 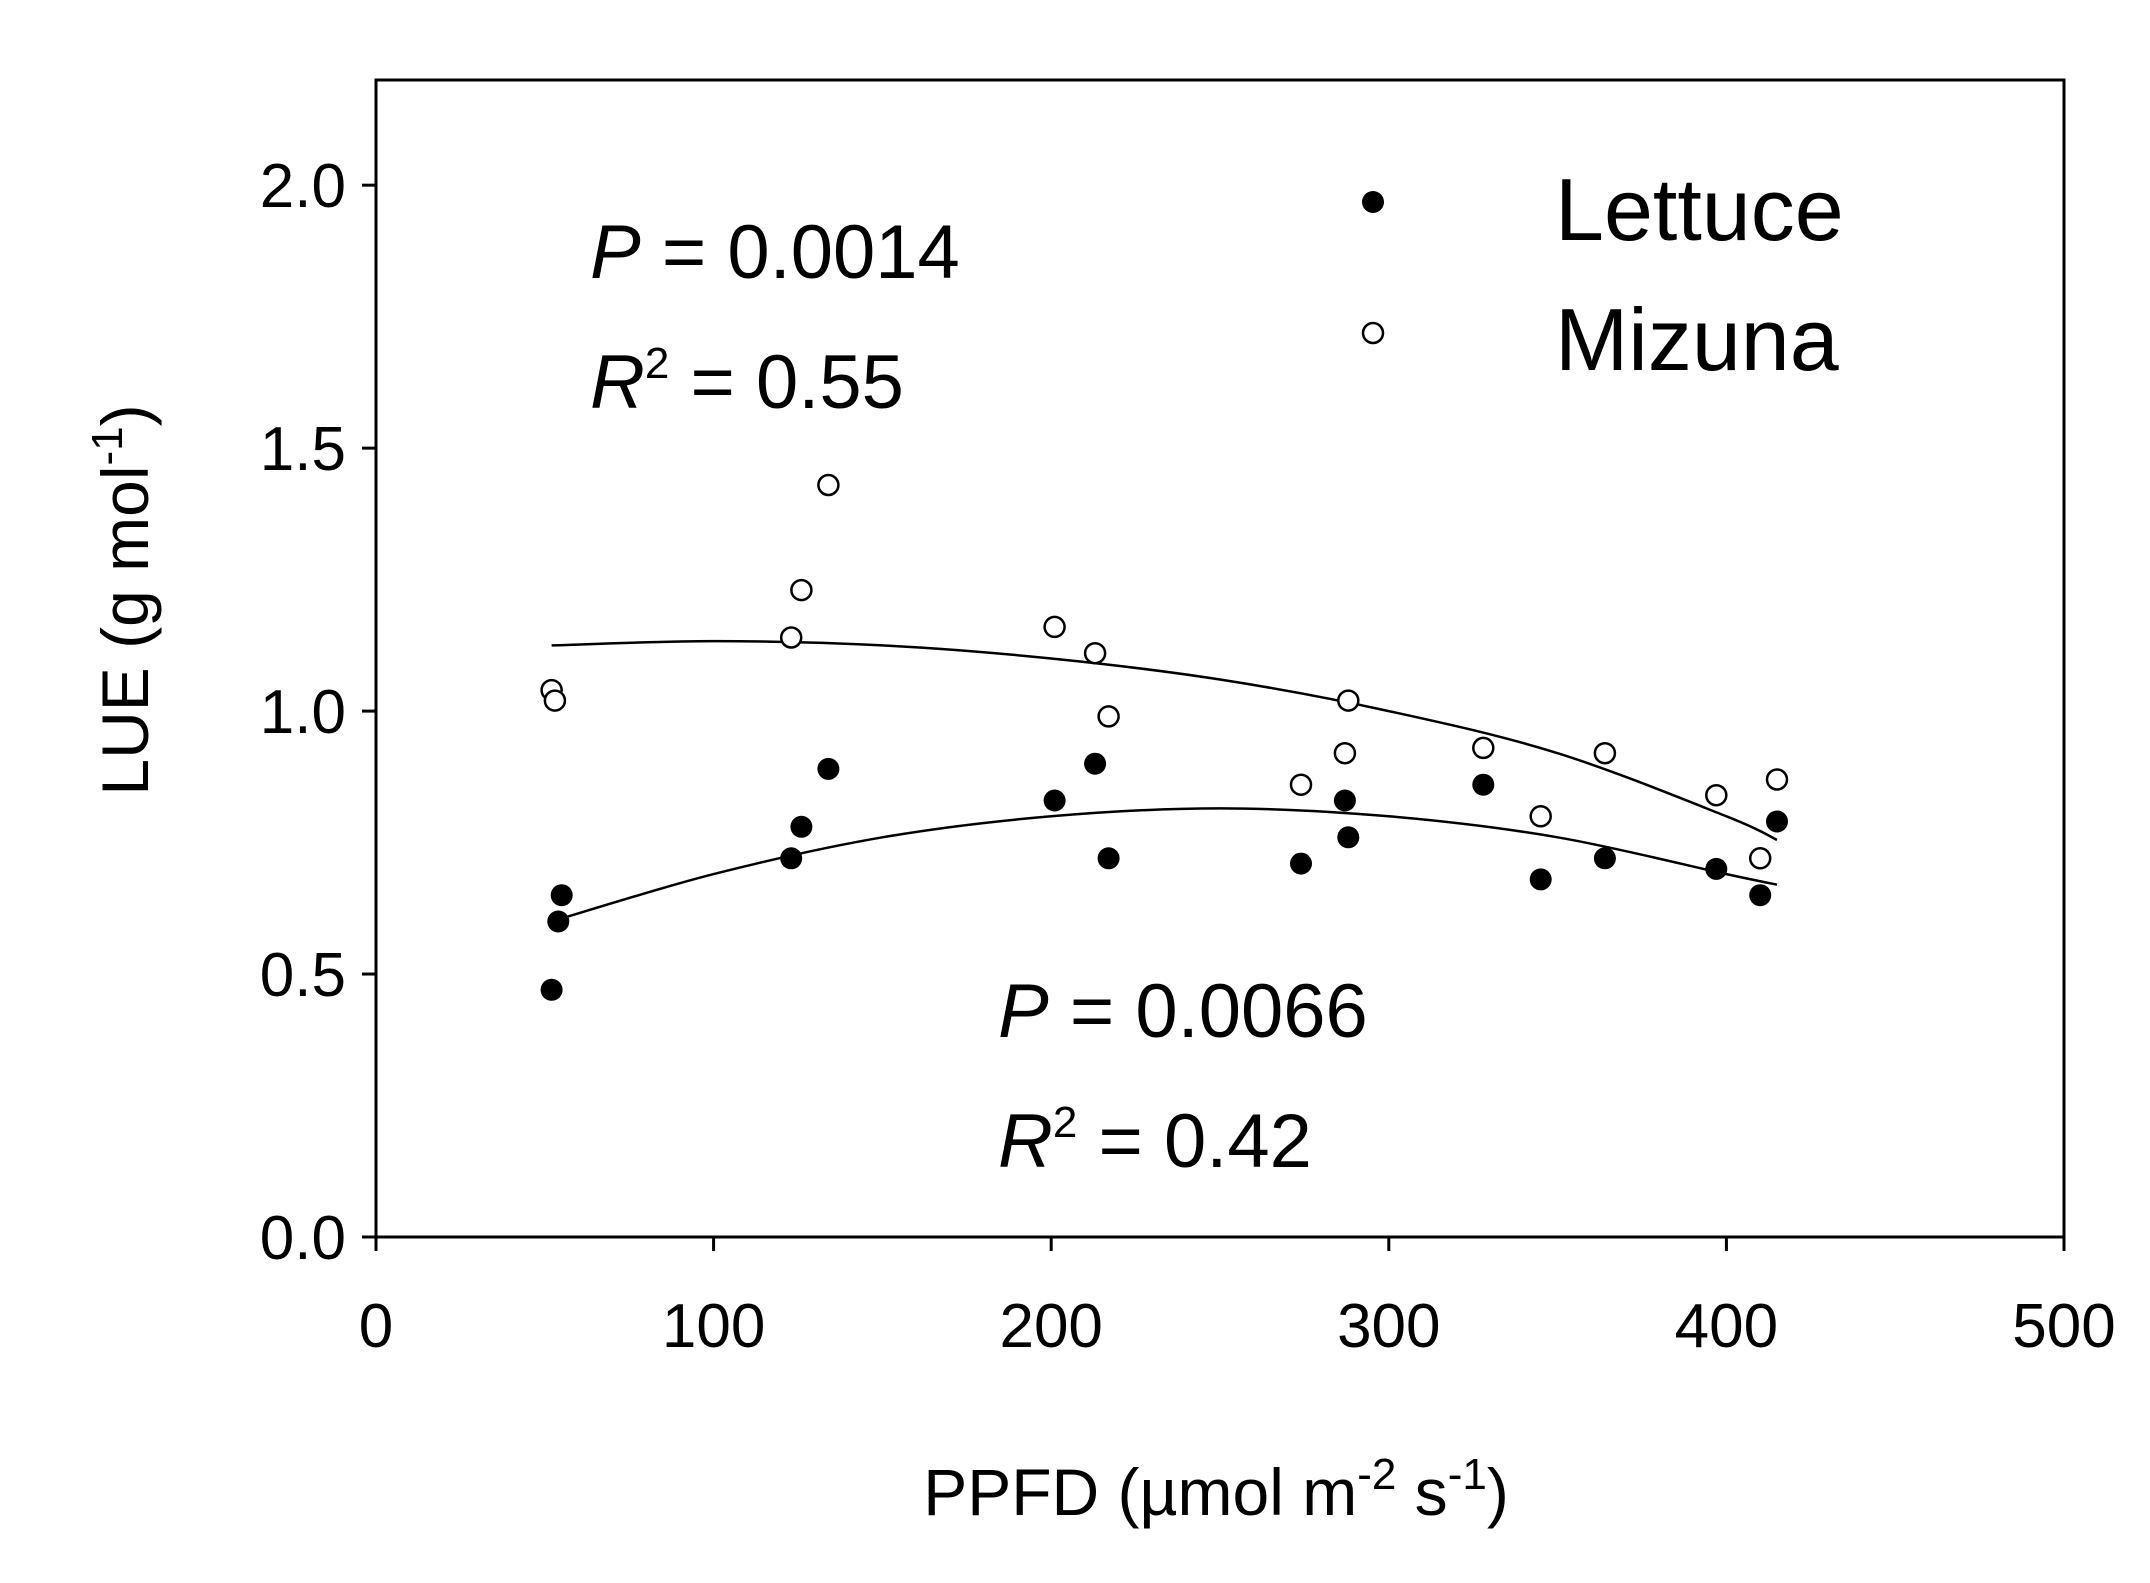 What do you see at coordinates (775, 317) in the screenshot?
I see `mizuna-stats: P = 0.0014 R2 = 0.55` at bounding box center [775, 317].